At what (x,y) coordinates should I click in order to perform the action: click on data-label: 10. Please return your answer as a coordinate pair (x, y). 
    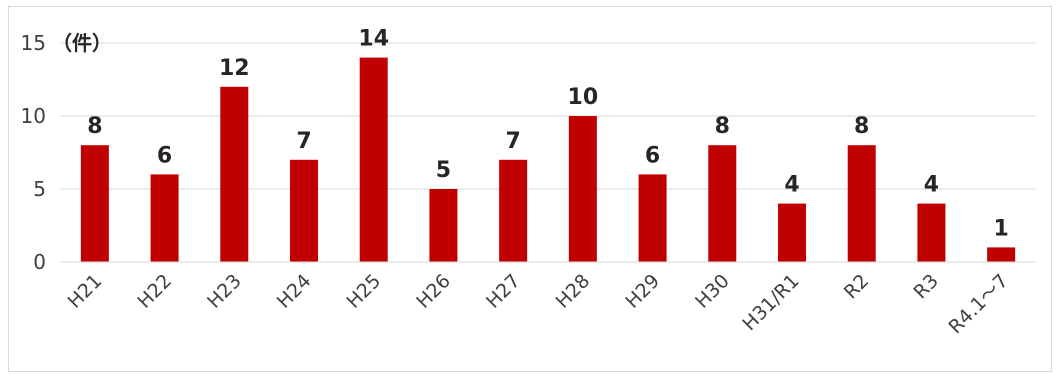
    Looking at the image, I should click on (583, 97).